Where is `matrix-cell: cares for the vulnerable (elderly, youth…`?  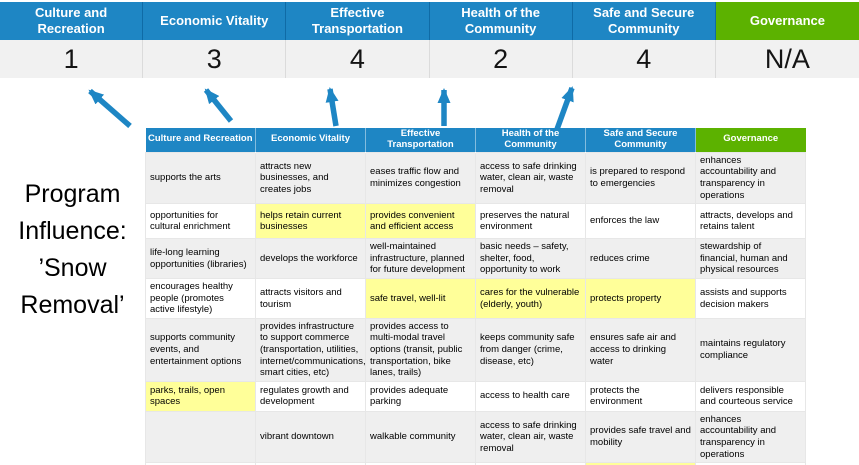 matrix-cell: cares for the vulnerable (elderly, youth… is located at coordinates (530, 298).